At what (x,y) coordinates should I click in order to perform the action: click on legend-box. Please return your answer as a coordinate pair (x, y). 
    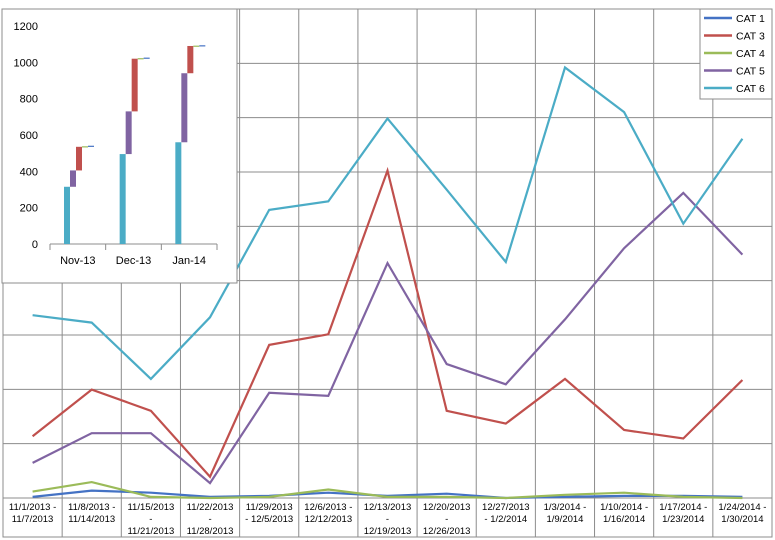
    Looking at the image, I should click on (736, 54).